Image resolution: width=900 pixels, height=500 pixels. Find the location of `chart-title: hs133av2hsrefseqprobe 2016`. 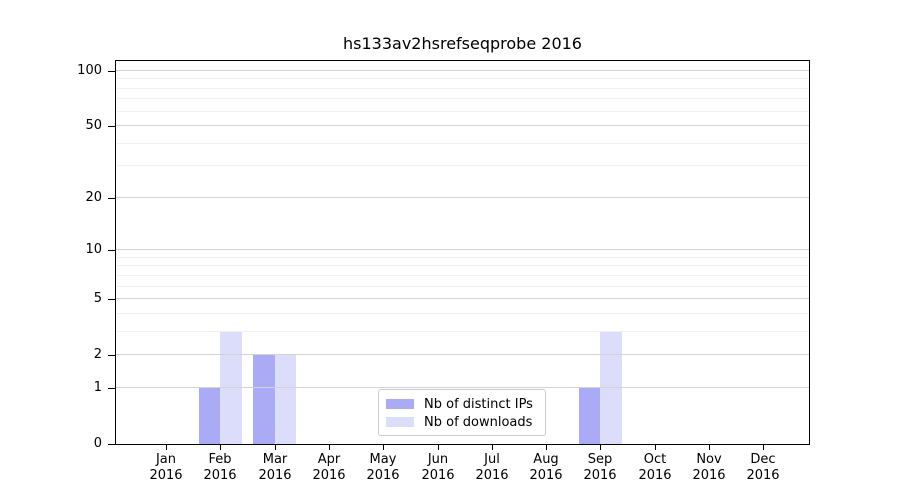

chart-title: hs133av2hsrefseqprobe 2016 is located at coordinates (462, 43).